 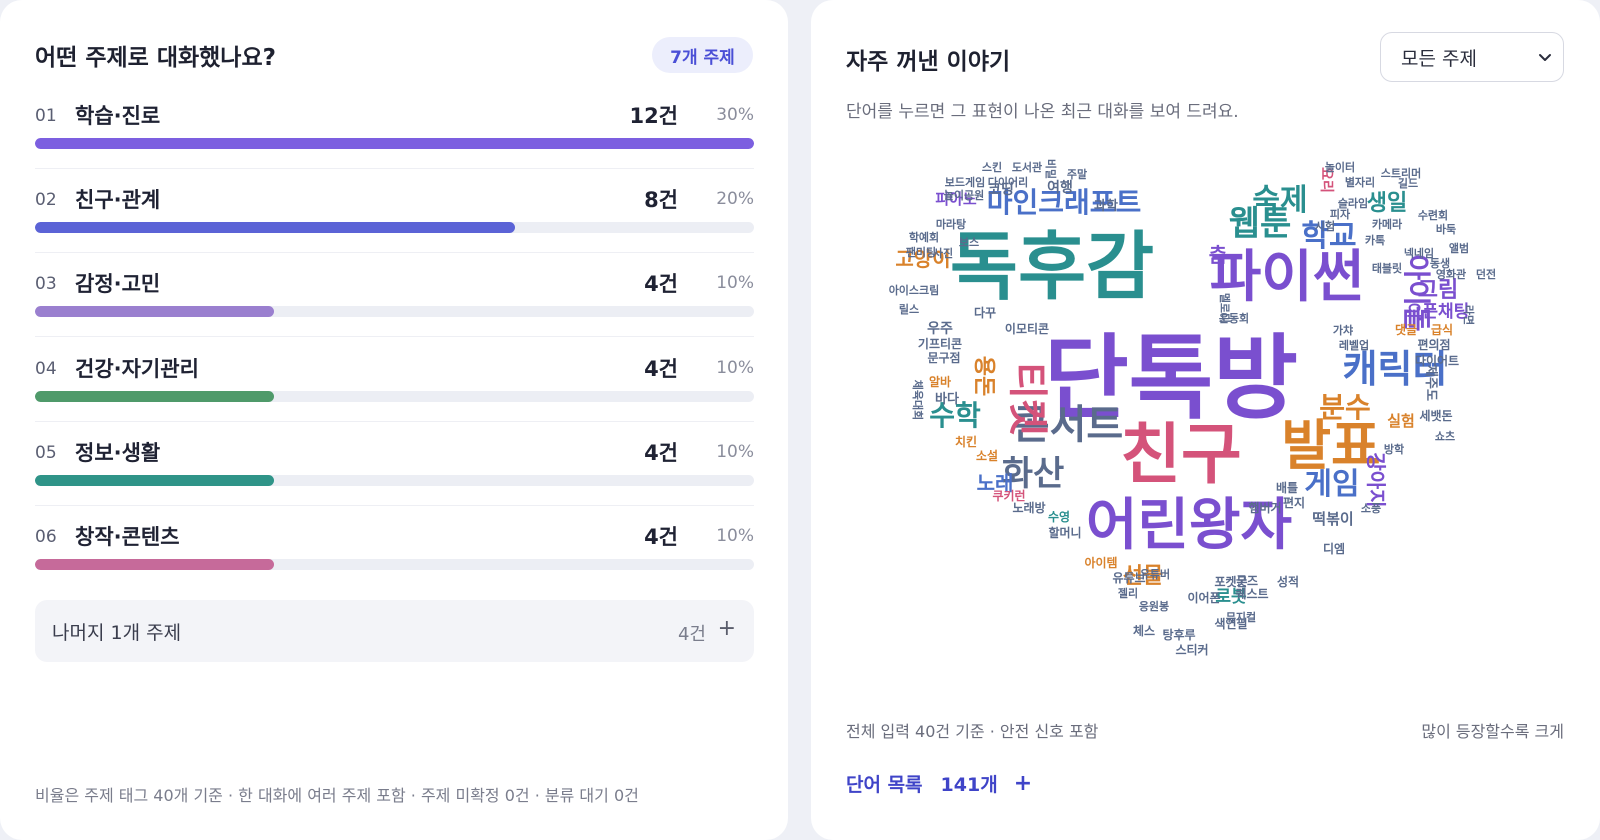 What do you see at coordinates (1106, 206) in the screenshot?
I see `cloud-word: 과학` at bounding box center [1106, 206].